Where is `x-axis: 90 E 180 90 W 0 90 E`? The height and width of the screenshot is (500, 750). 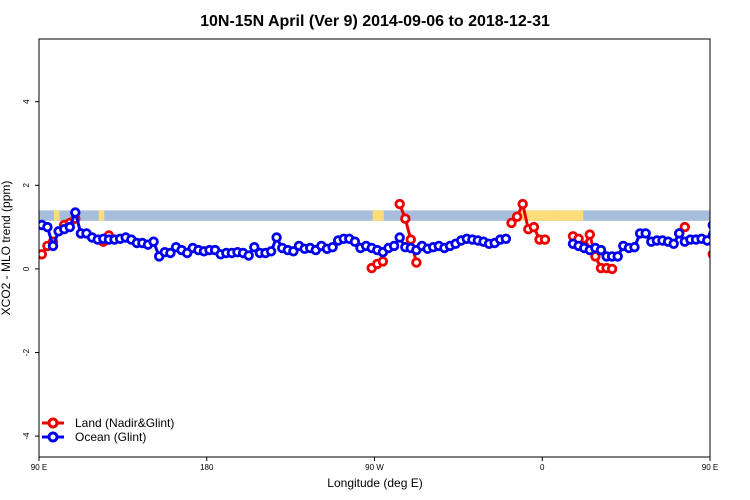
x-axis: 90 E 180 90 W 0 90 E is located at coordinates (374, 464).